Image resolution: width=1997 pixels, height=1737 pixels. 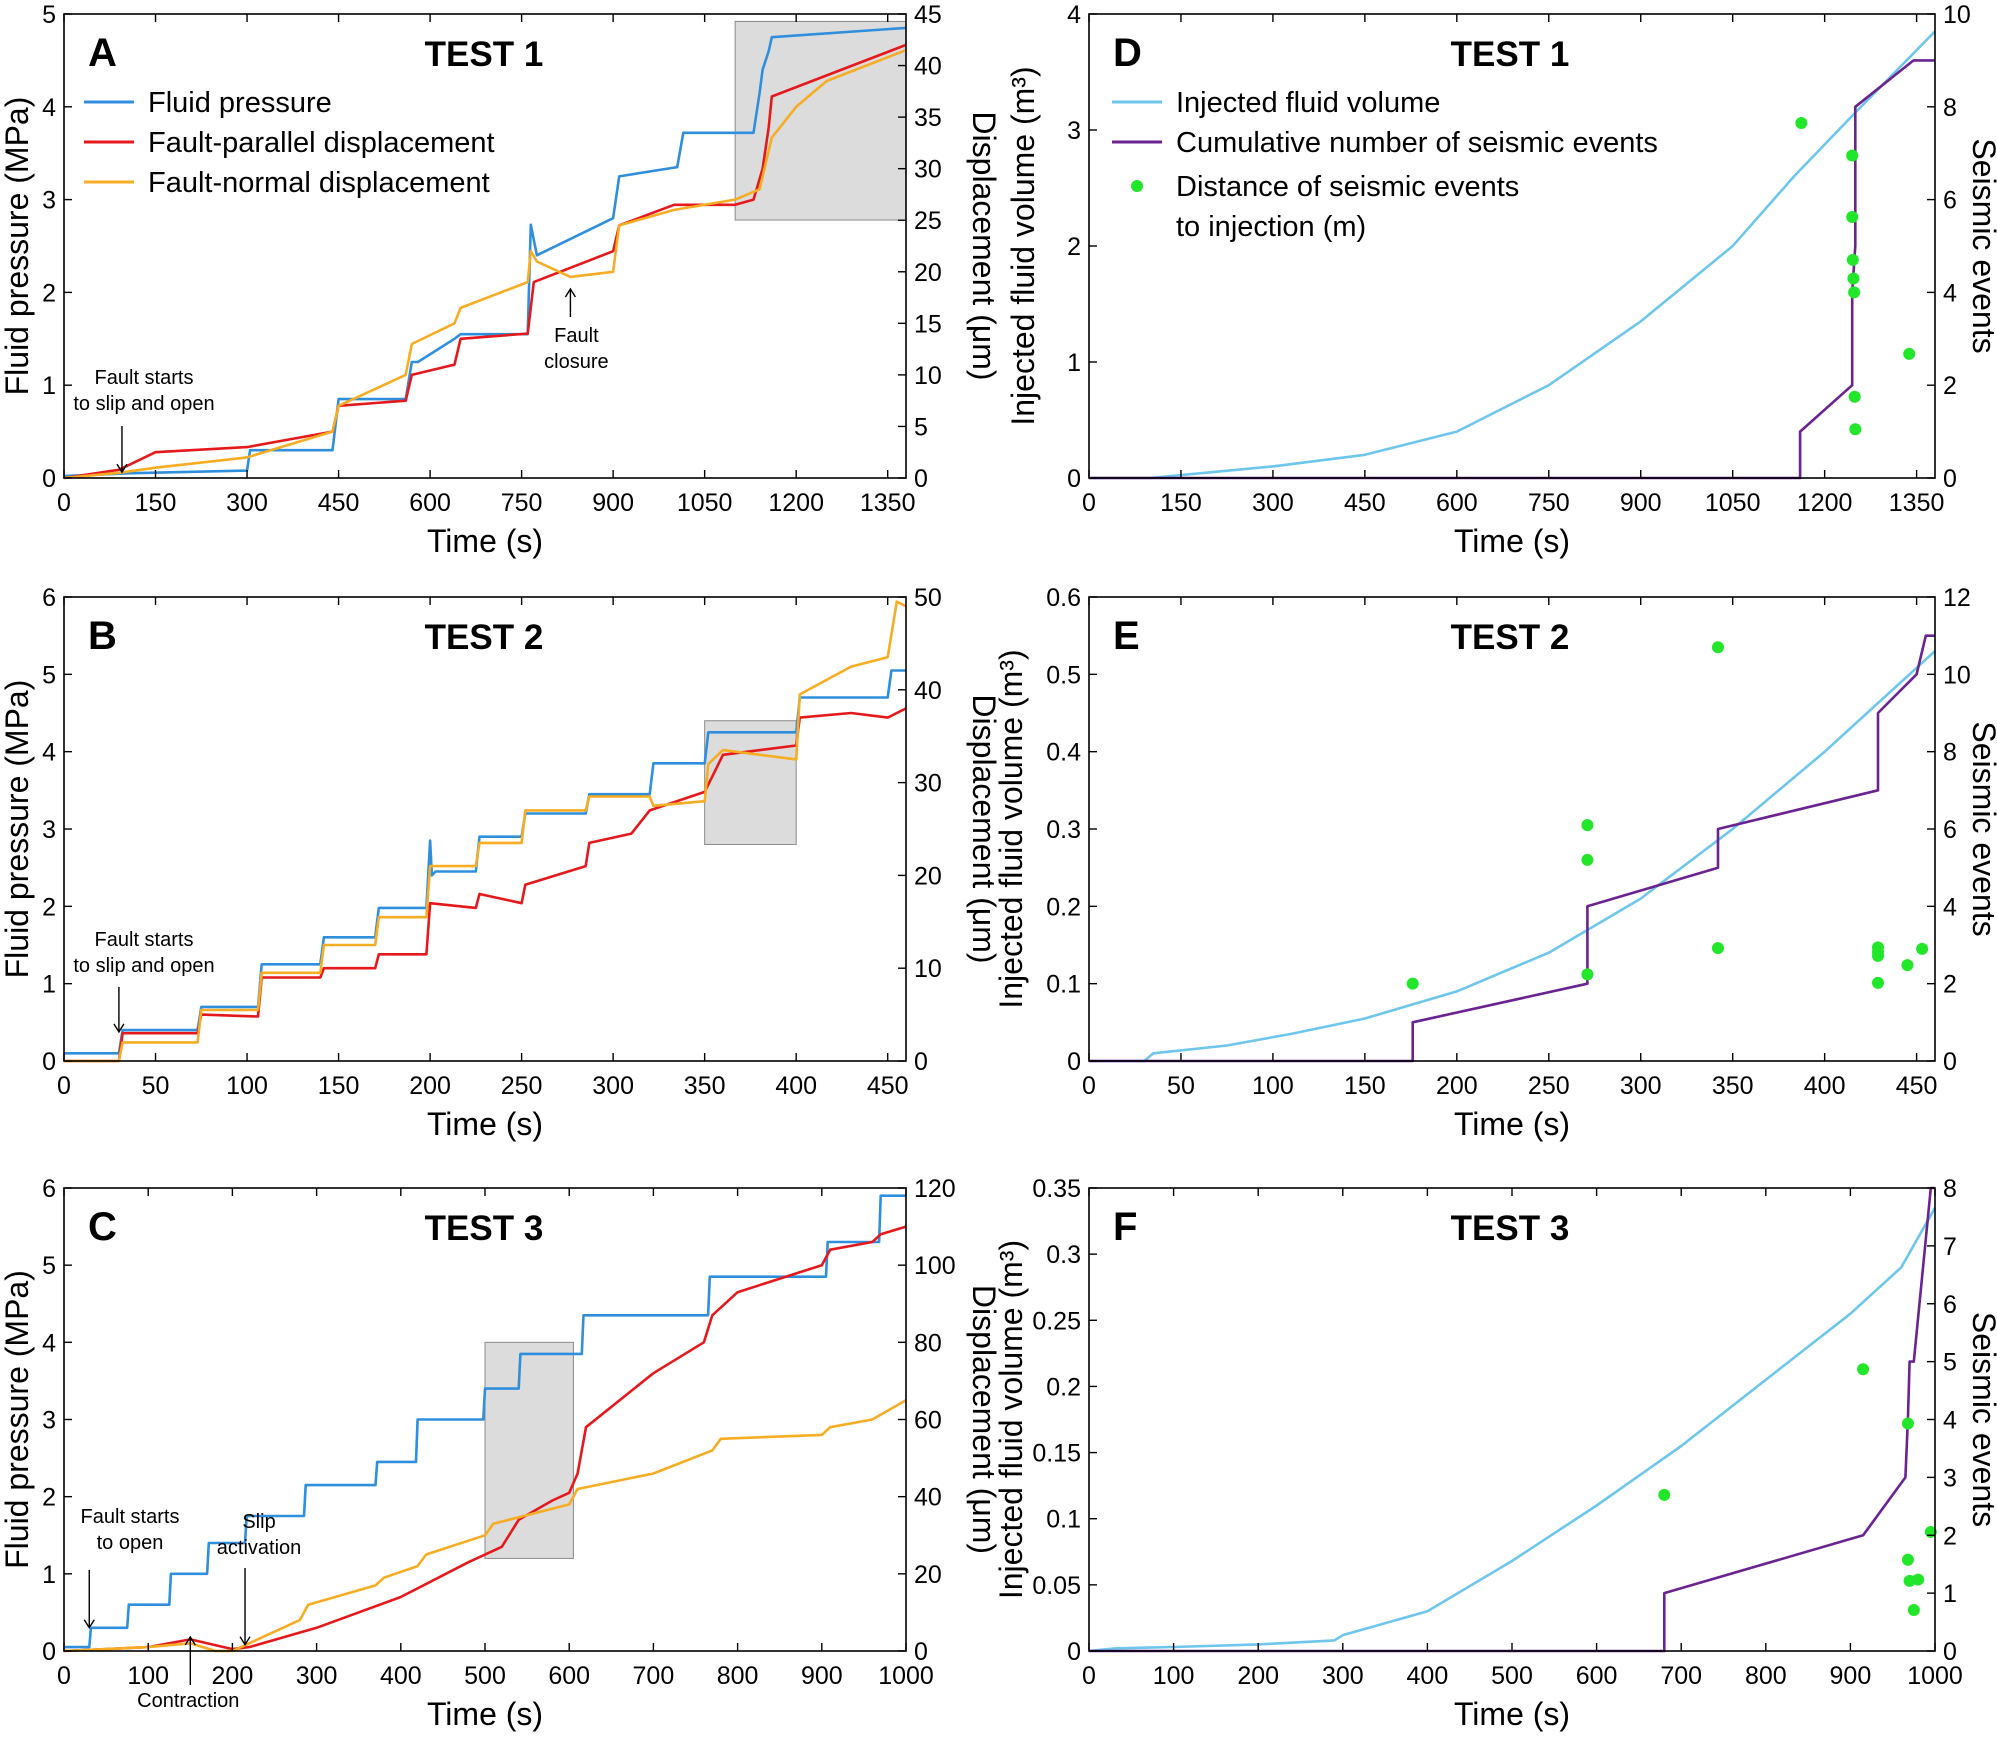 I want to click on annotation-text: activation, so click(x=259, y=1548).